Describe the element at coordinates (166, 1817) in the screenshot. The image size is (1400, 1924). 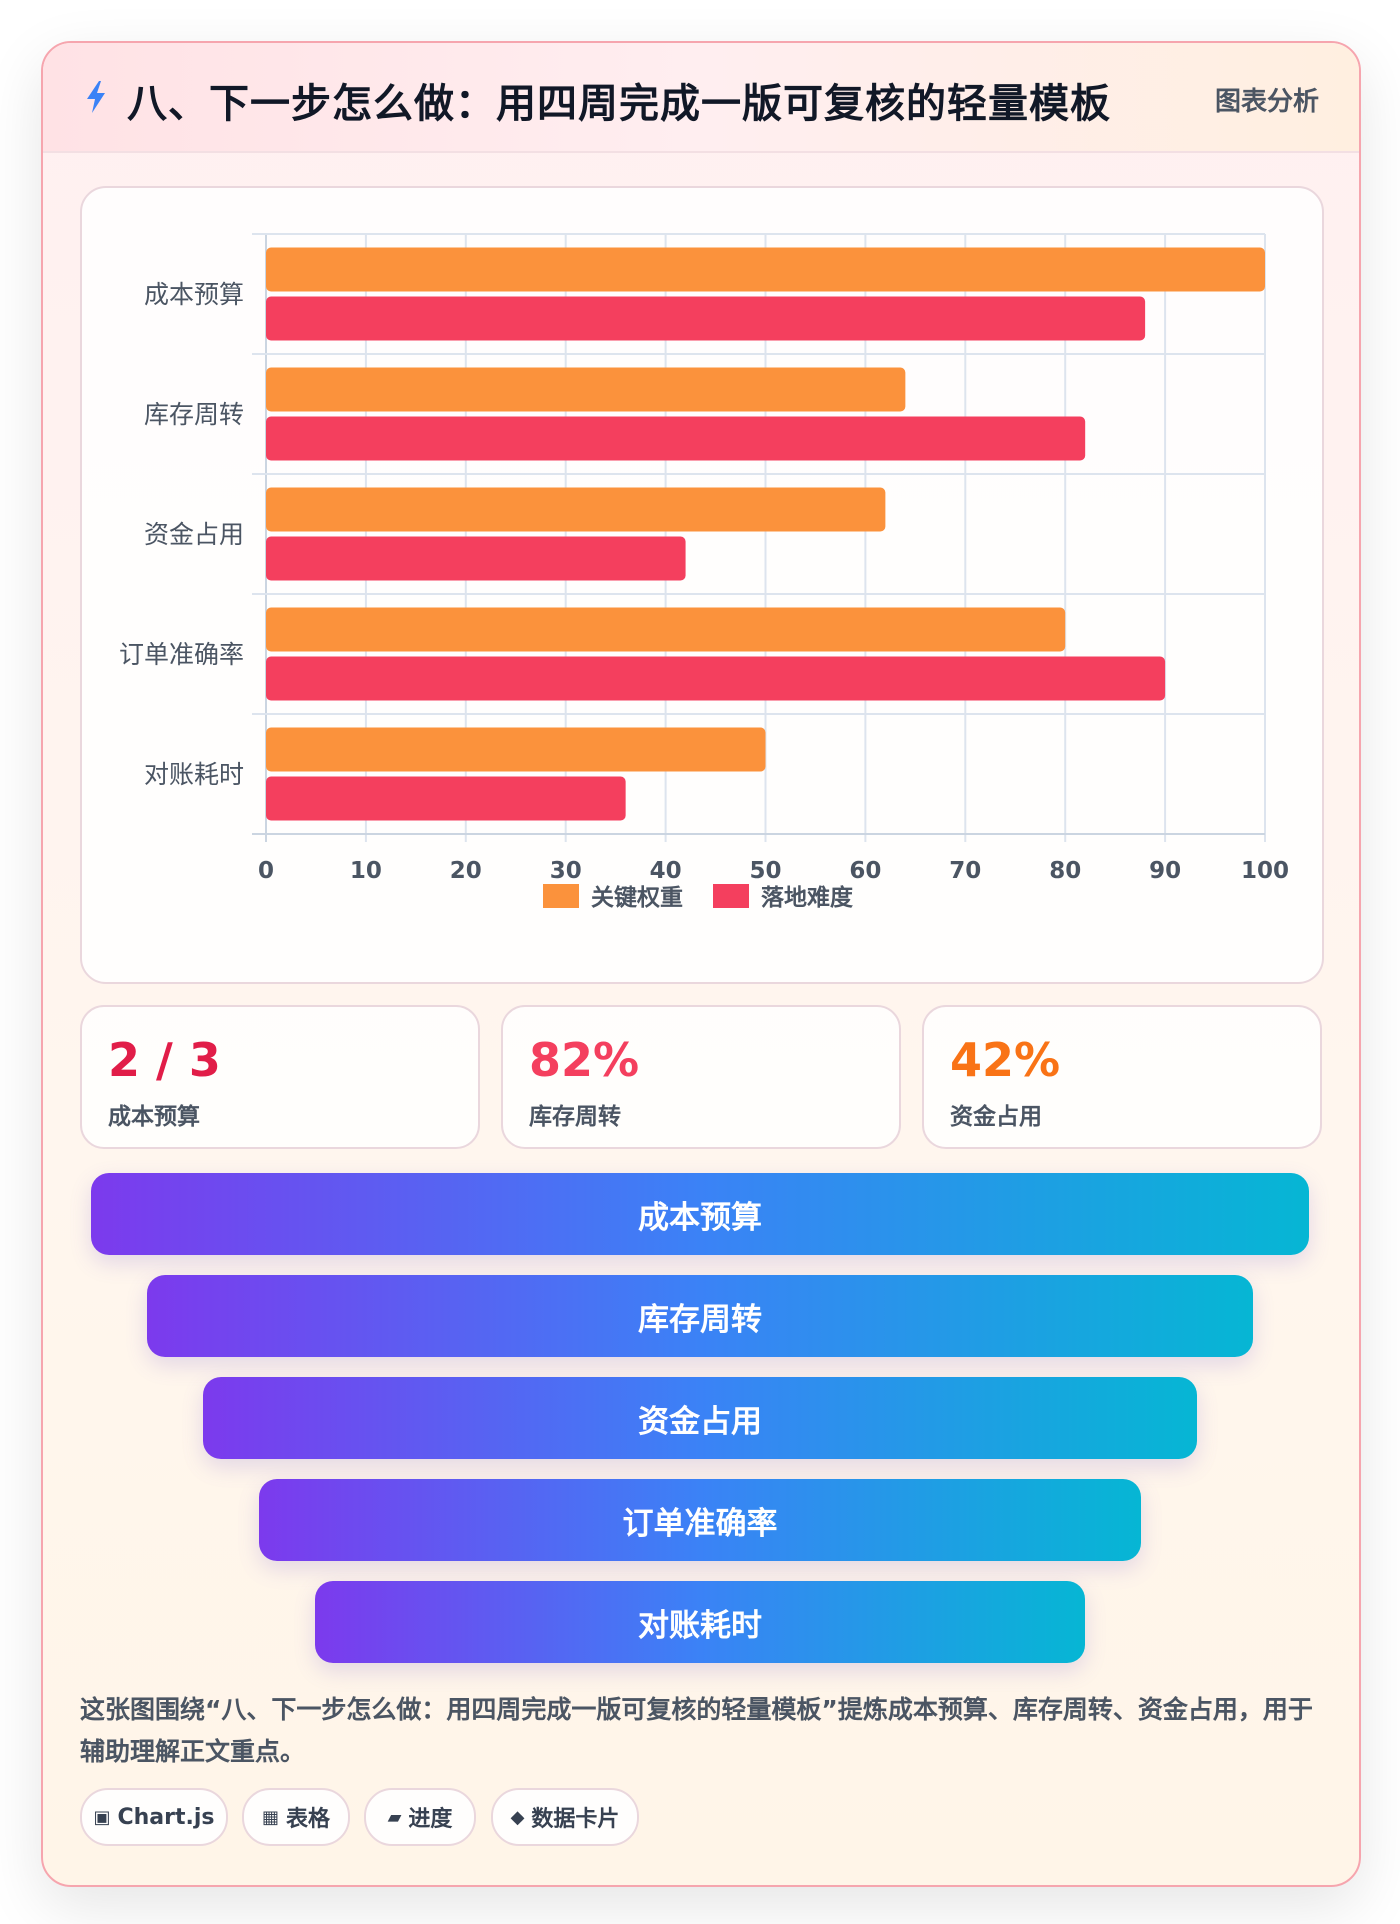
I see `chip-label: Chart.js` at that location.